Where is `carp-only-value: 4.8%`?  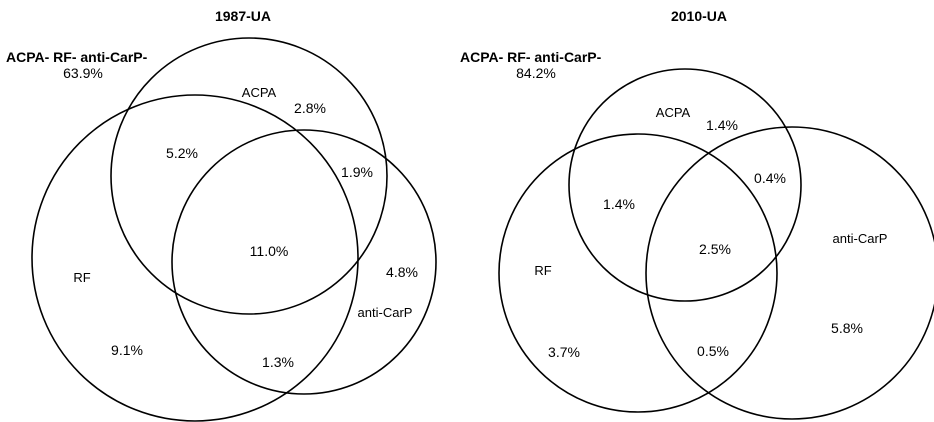
carp-only-value: 4.8% is located at coordinates (402, 272).